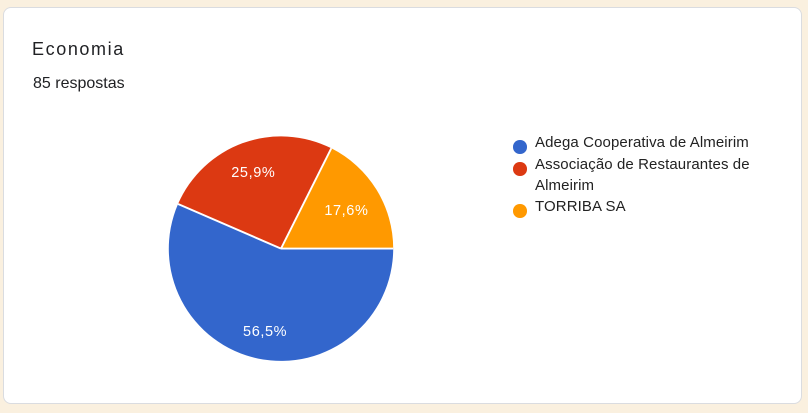 This screenshot has width=808, height=413. I want to click on svg-text: 17,6%, so click(346, 211).